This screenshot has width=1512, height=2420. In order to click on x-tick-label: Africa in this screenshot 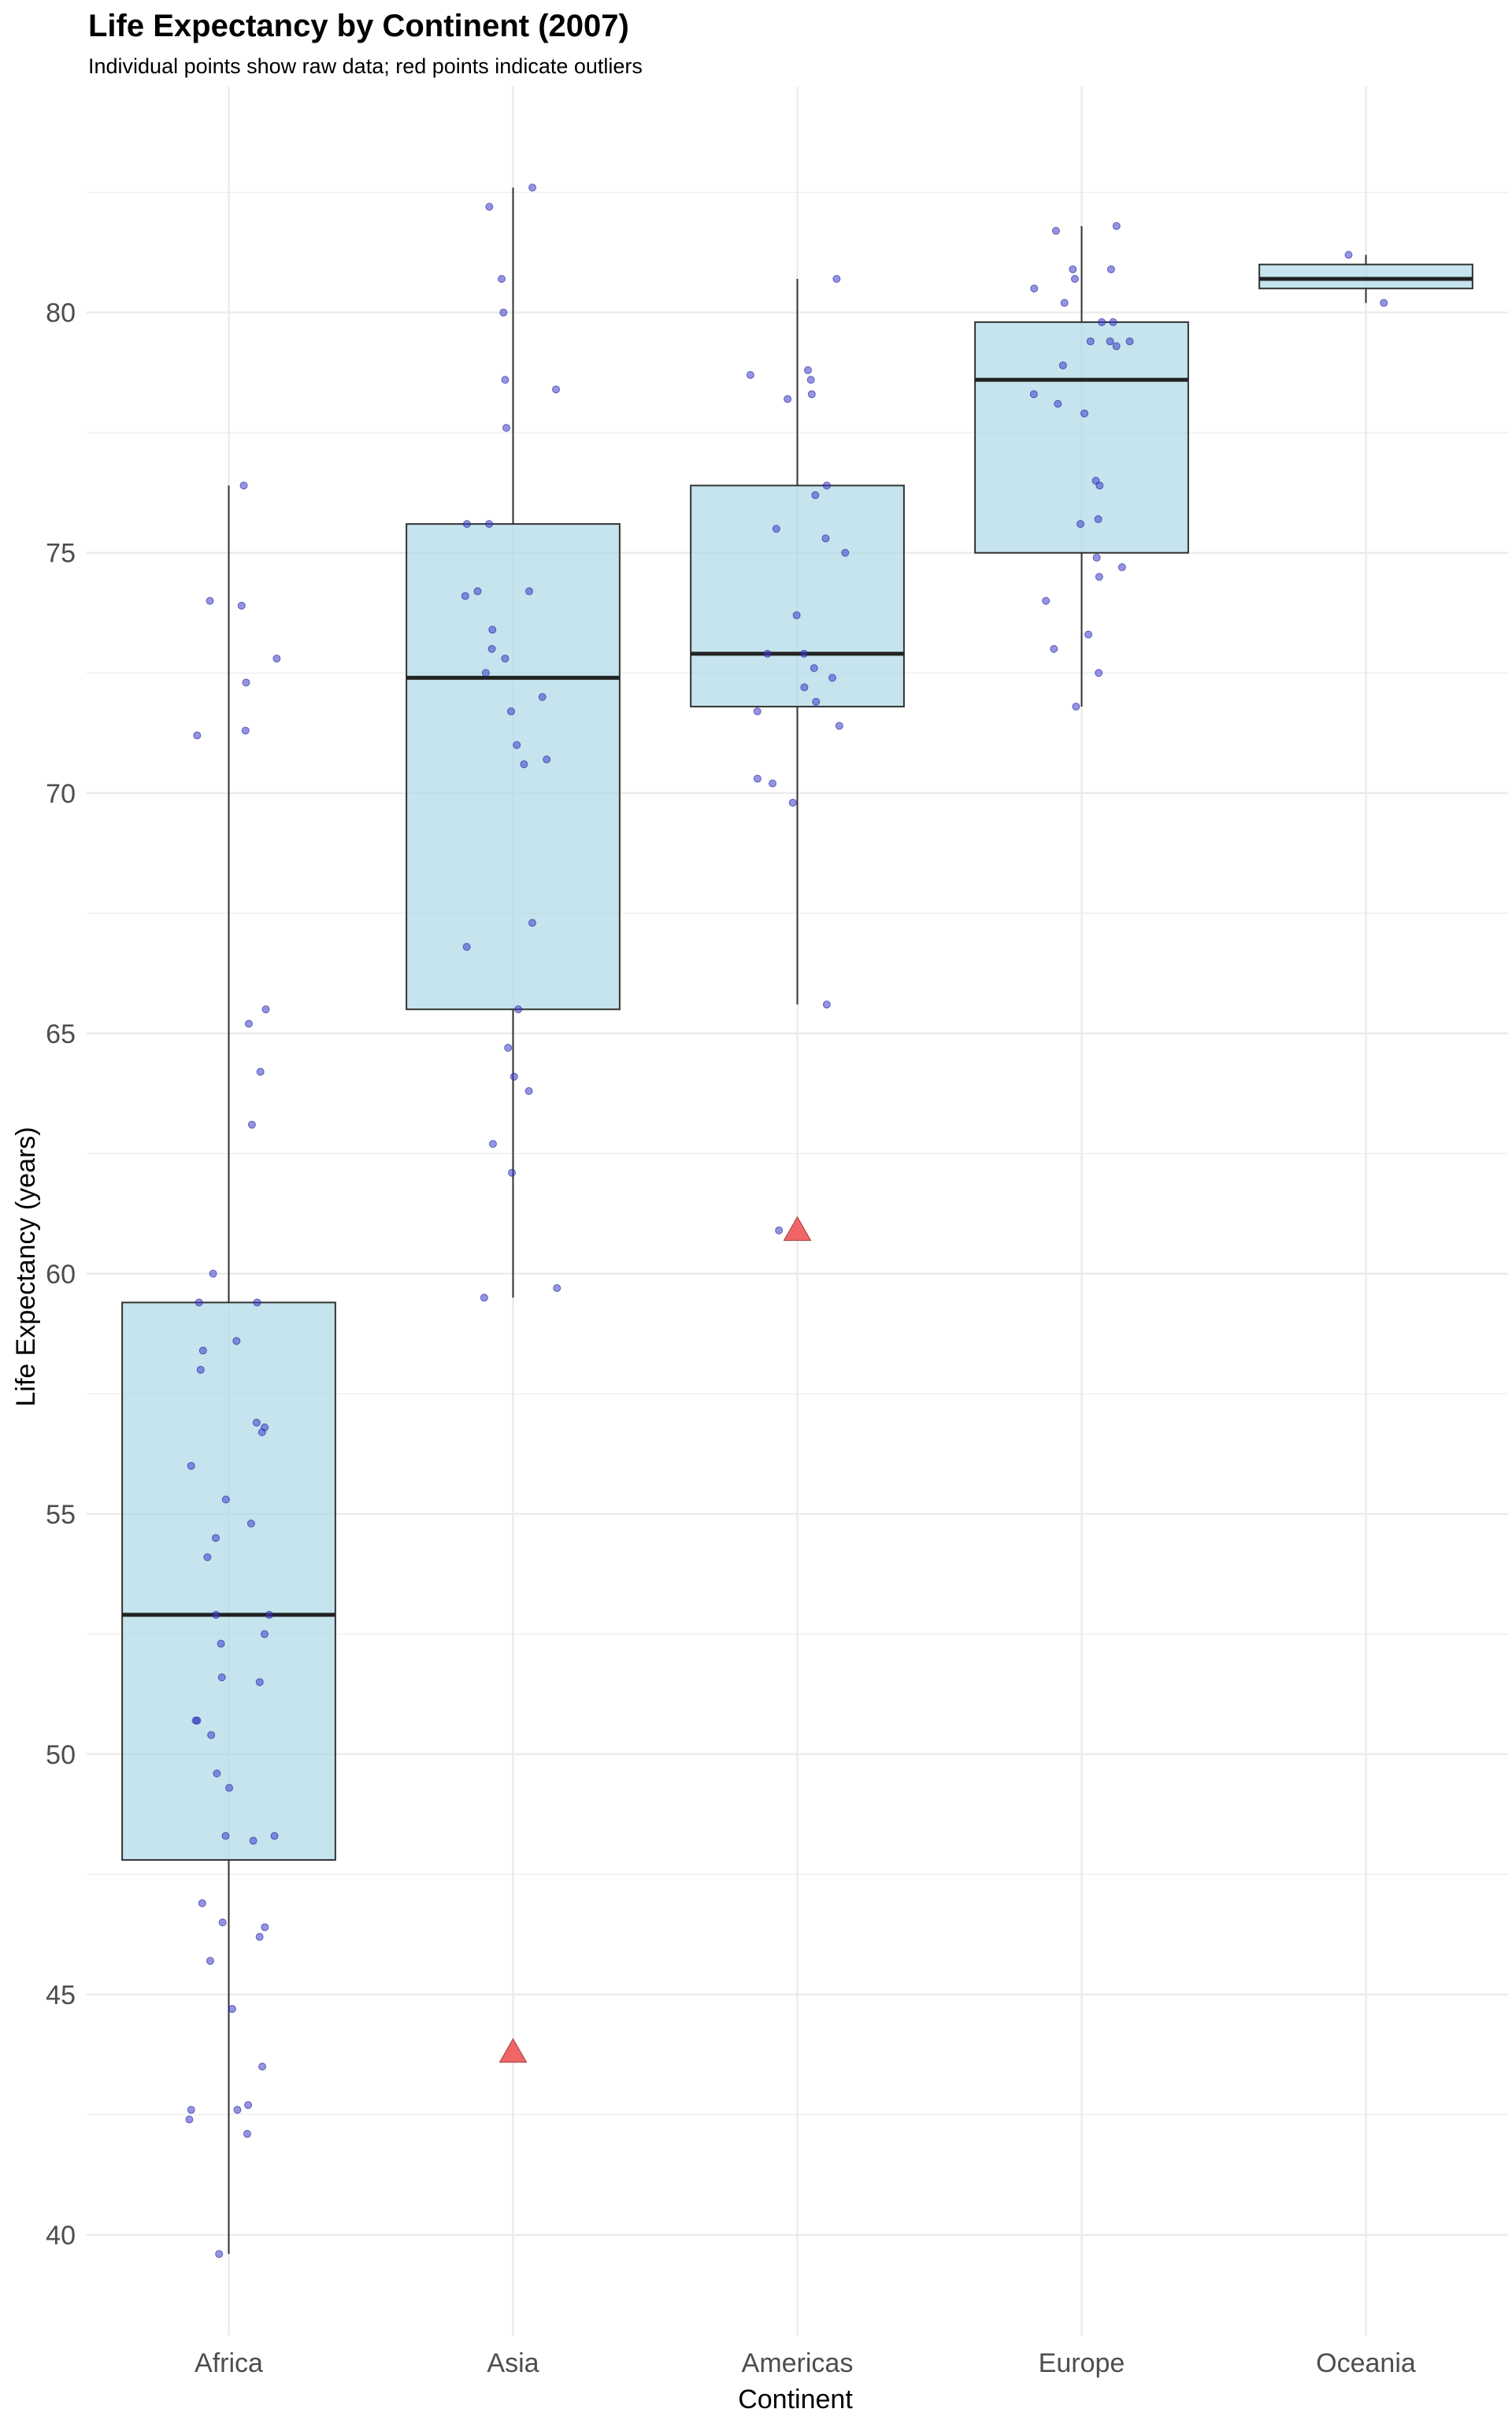, I will do `click(229, 2363)`.